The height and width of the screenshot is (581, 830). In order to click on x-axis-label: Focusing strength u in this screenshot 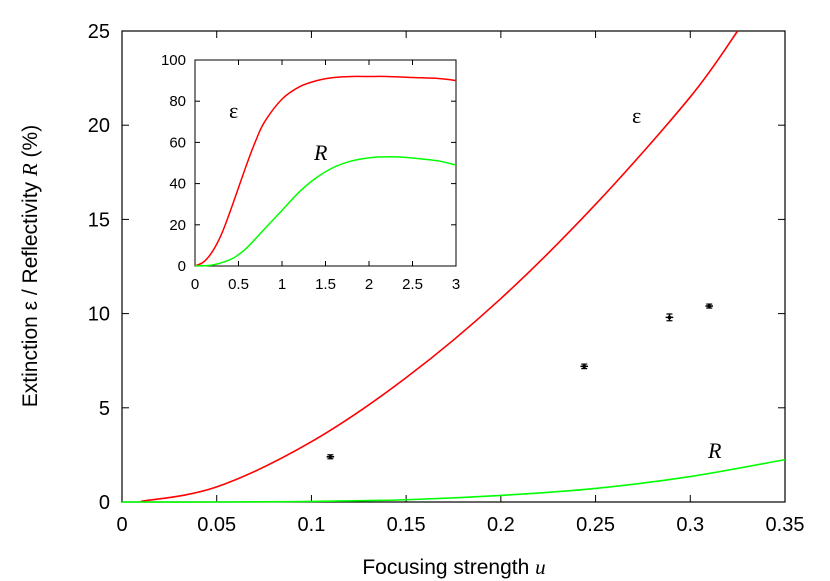, I will do `click(453, 567)`.